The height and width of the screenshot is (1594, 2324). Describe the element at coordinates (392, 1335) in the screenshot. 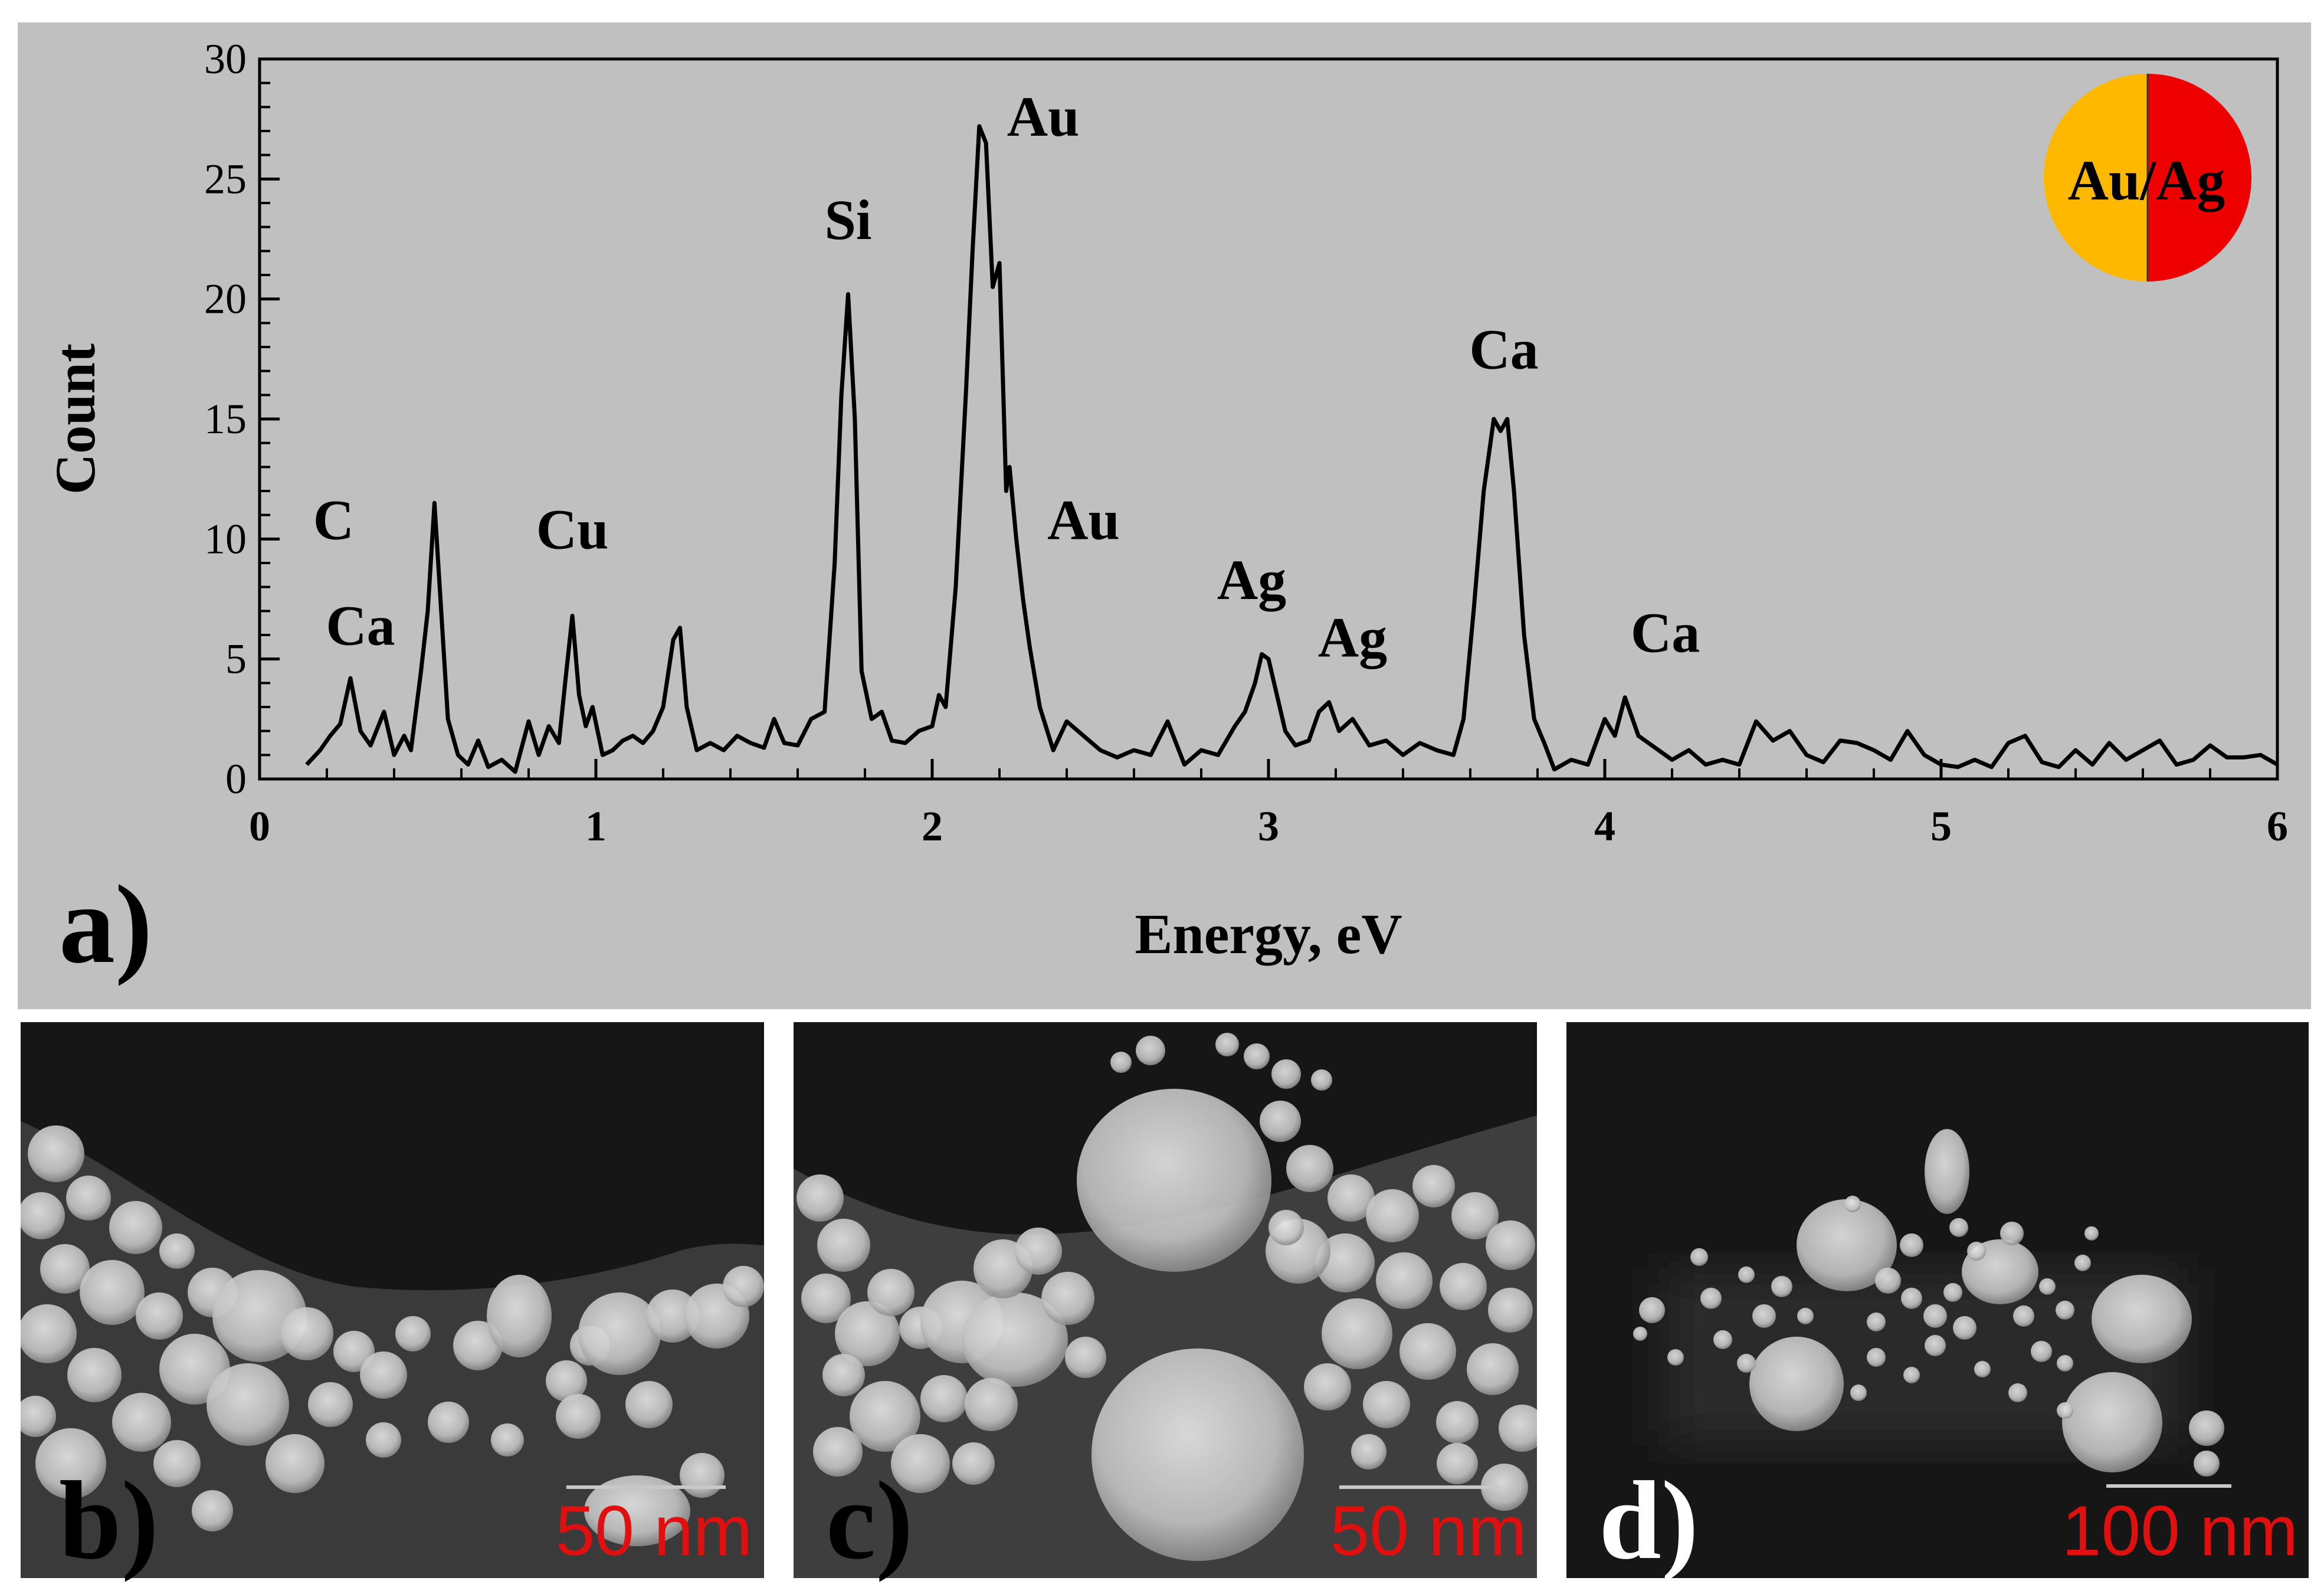

I see `particles-b` at that location.